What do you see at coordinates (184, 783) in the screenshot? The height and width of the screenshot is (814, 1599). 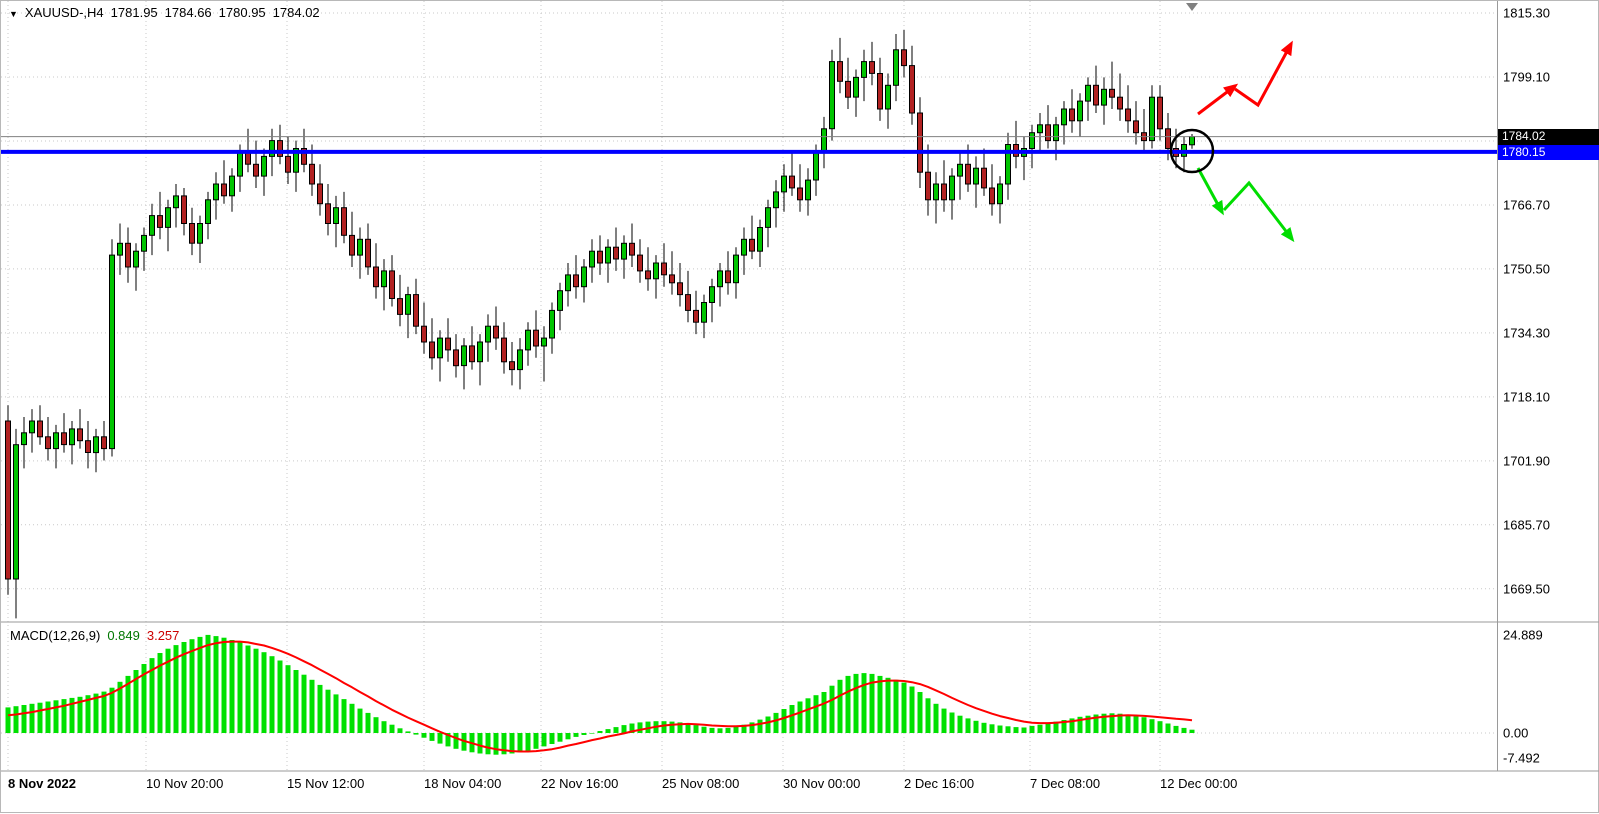 I see `time-axis-label: 10 Nov 20:00` at bounding box center [184, 783].